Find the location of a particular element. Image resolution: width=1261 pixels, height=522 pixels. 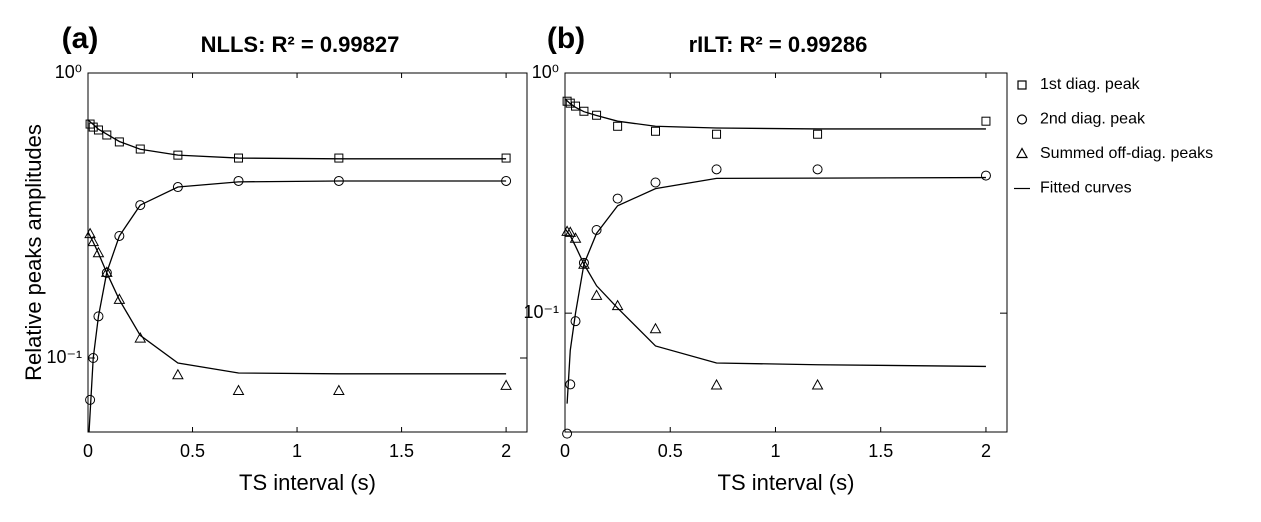

panel-label: (b) is located at coordinates (566, 38).